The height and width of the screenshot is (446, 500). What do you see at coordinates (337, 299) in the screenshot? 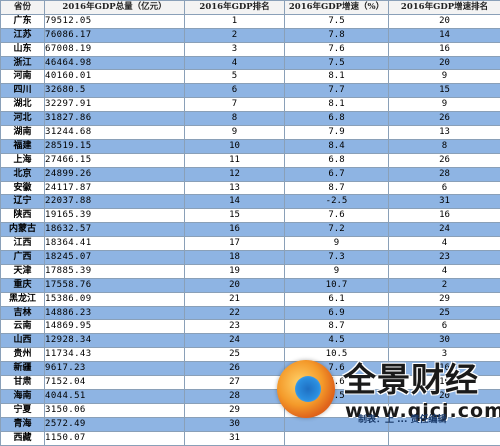
I see `gdp-growth-cell: 6.1` at bounding box center [337, 299].